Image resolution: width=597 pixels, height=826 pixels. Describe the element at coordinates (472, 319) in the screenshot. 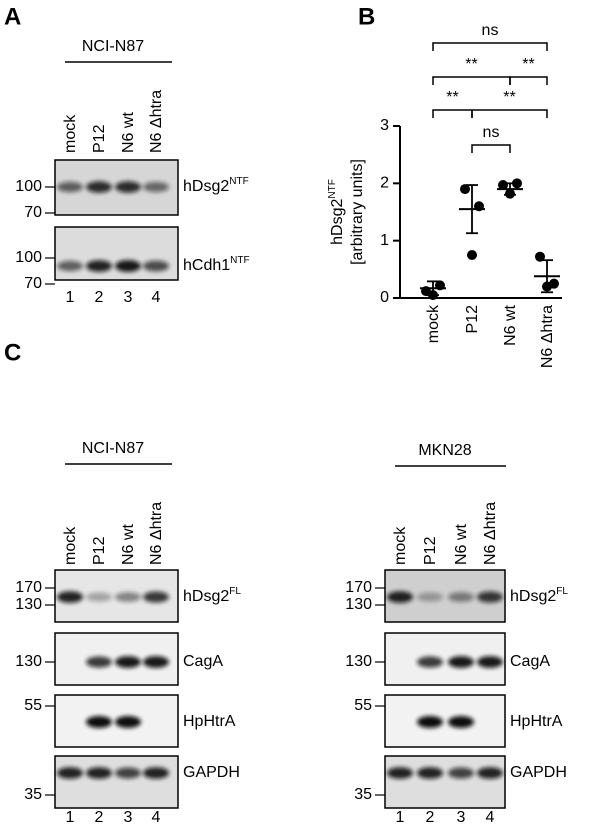

I see `x-tick-label: P12` at that location.